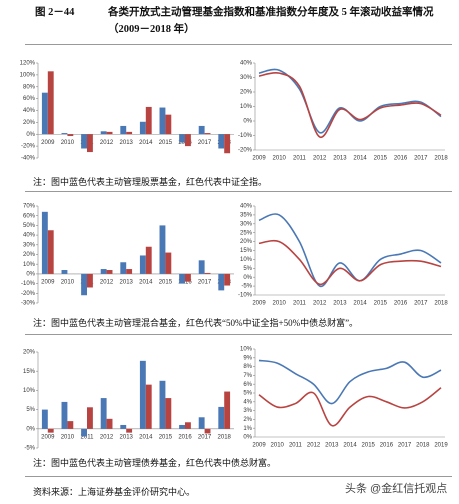 The image size is (459, 504). I want to click on x-tick-label: 2016, so click(401, 159).